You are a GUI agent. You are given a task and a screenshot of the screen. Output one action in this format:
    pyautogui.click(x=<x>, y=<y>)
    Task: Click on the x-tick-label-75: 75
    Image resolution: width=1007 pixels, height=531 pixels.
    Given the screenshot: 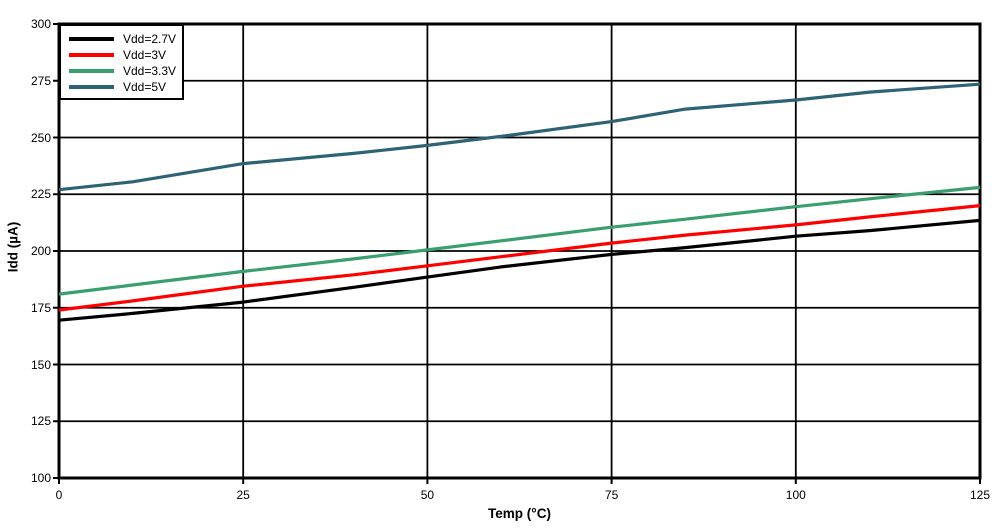 What is the action you would take?
    pyautogui.click(x=611, y=495)
    